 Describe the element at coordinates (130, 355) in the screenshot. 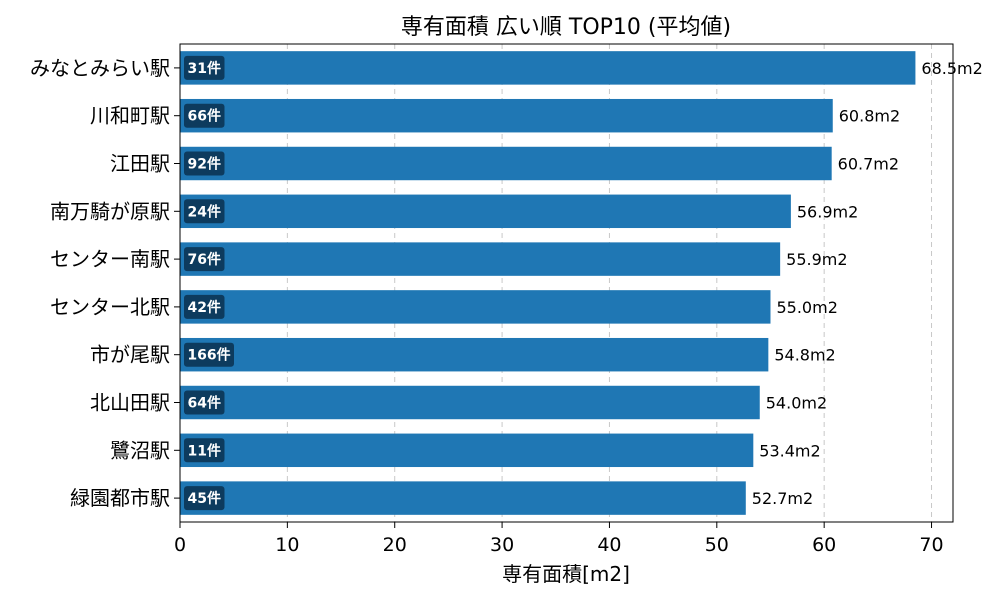

I see `category-label: 市が尾駅` at that location.